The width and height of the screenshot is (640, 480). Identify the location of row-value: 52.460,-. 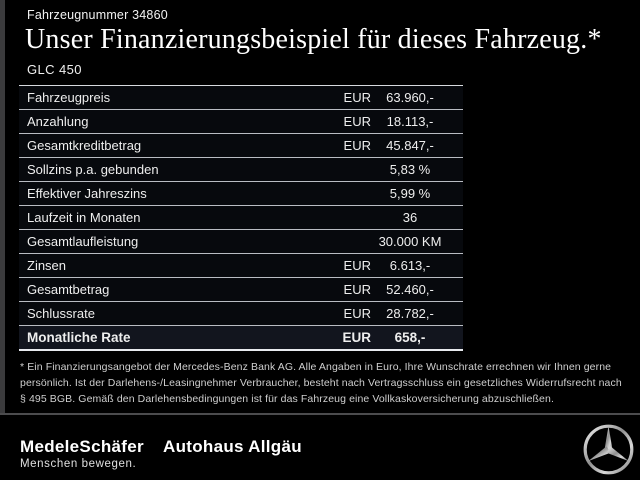
(410, 289).